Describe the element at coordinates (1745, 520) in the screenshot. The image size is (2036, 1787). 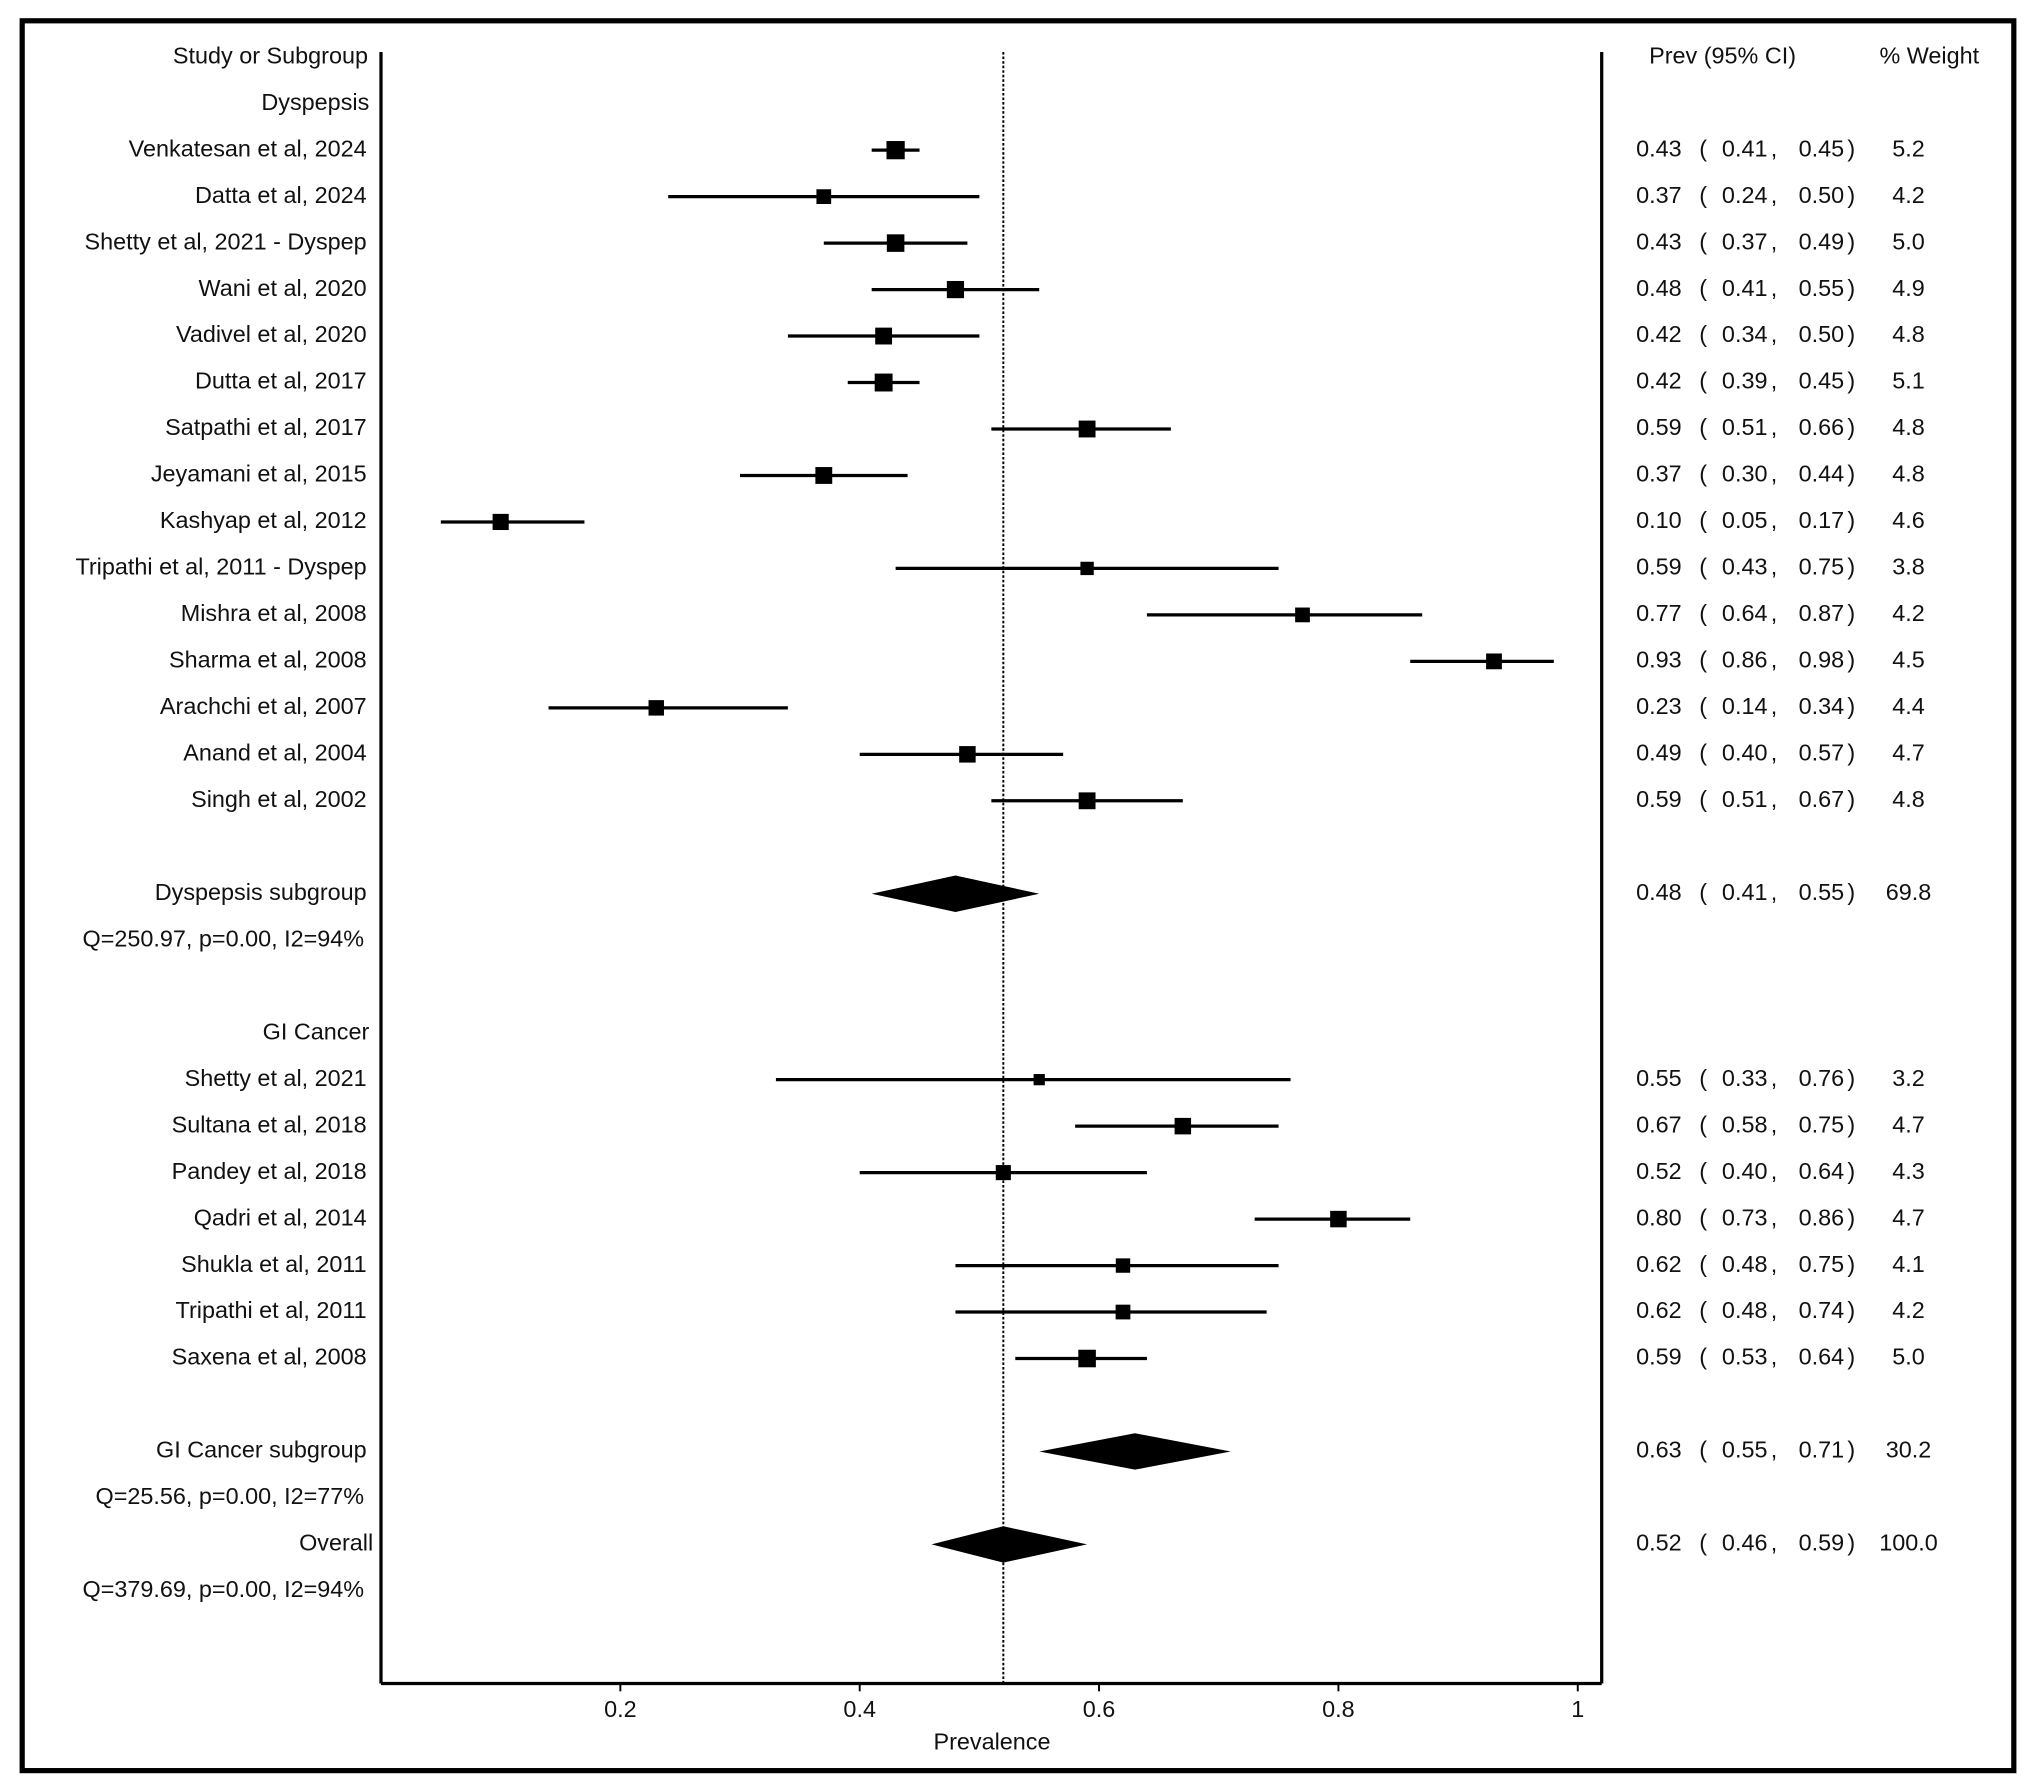
I see `ci-lower: 0.05` at that location.